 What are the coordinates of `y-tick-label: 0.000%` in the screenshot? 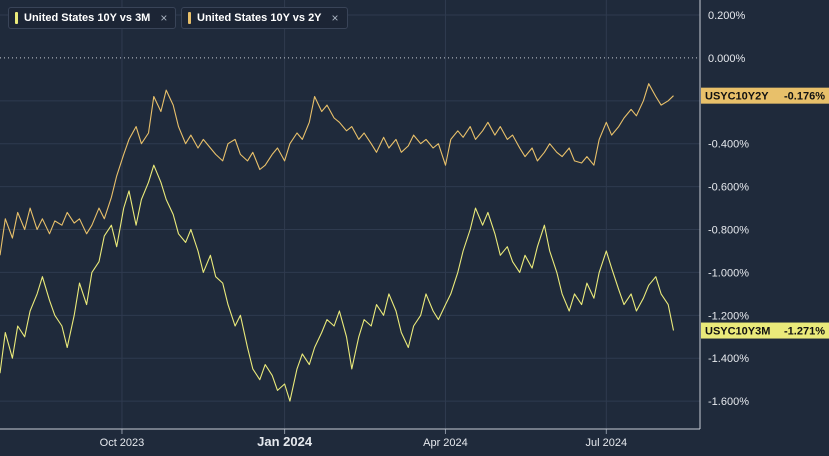 It's located at (727, 59).